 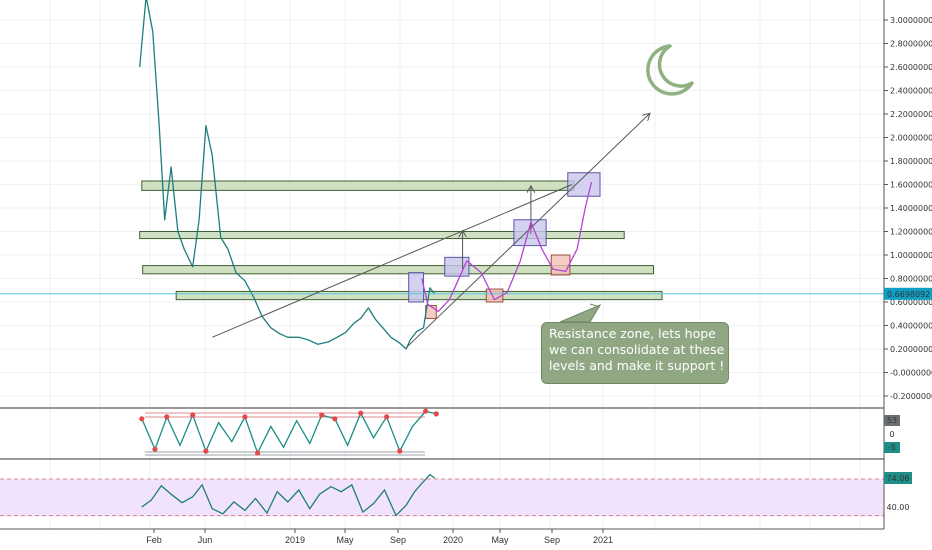 What do you see at coordinates (637, 349) in the screenshot?
I see `callout-line: we can consolidate at these` at bounding box center [637, 349].